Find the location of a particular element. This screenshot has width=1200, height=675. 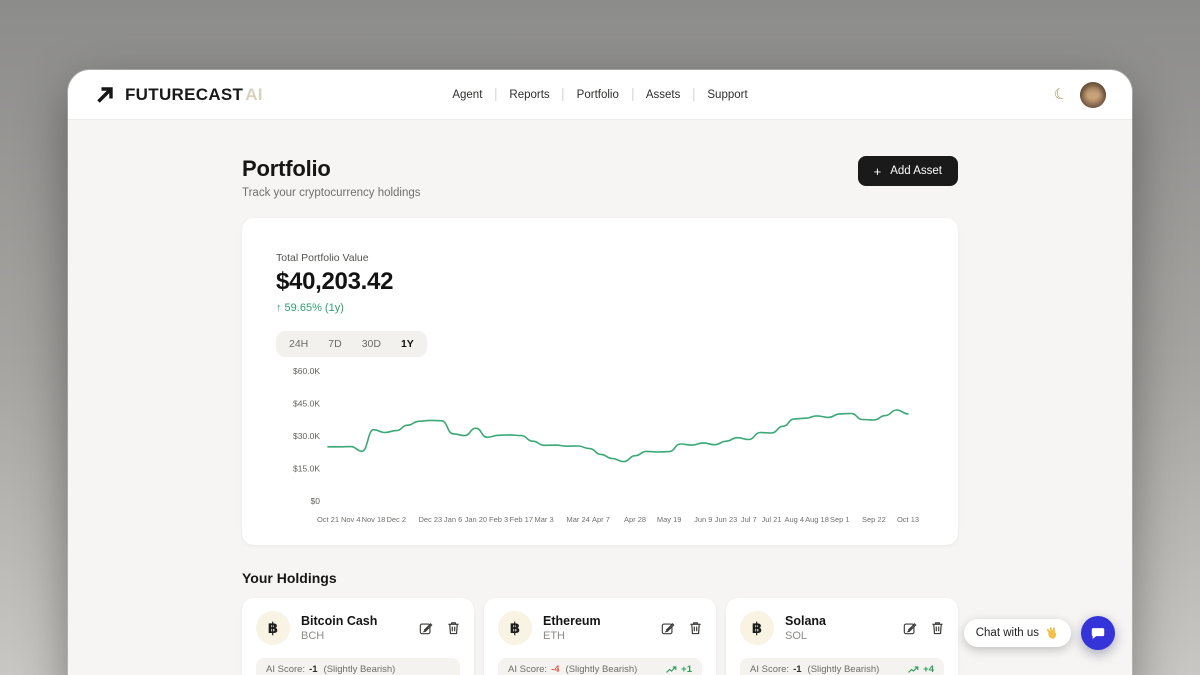

svg-text: Dec 23 is located at coordinates (430, 519).